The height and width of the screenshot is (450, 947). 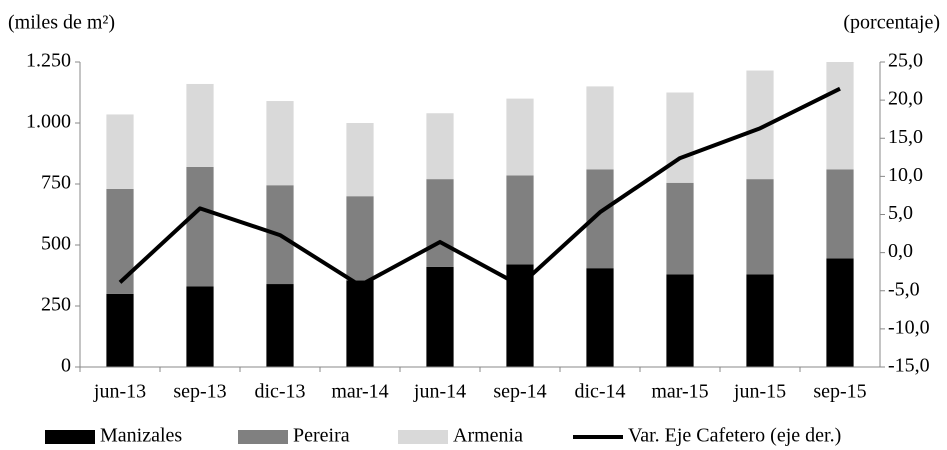 What do you see at coordinates (599, 392) in the screenshot?
I see `x-tick-label: dic-14` at bounding box center [599, 392].